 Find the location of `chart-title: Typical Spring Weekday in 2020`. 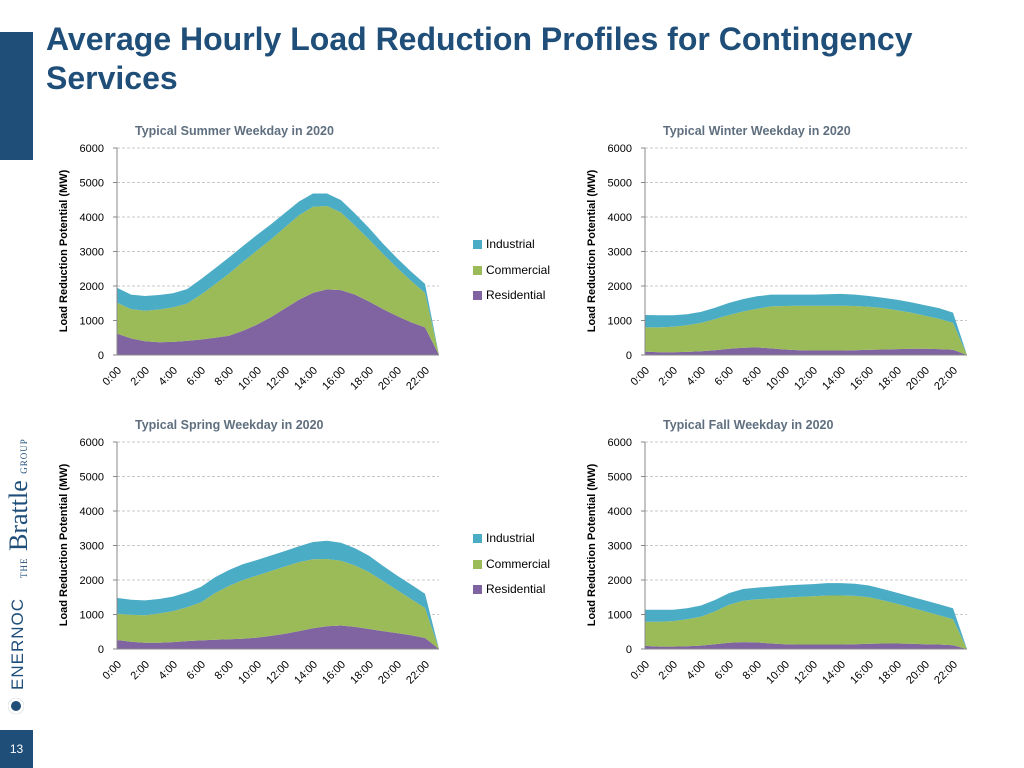

chart-title: Typical Spring Weekday in 2020 is located at coordinates (229, 425).